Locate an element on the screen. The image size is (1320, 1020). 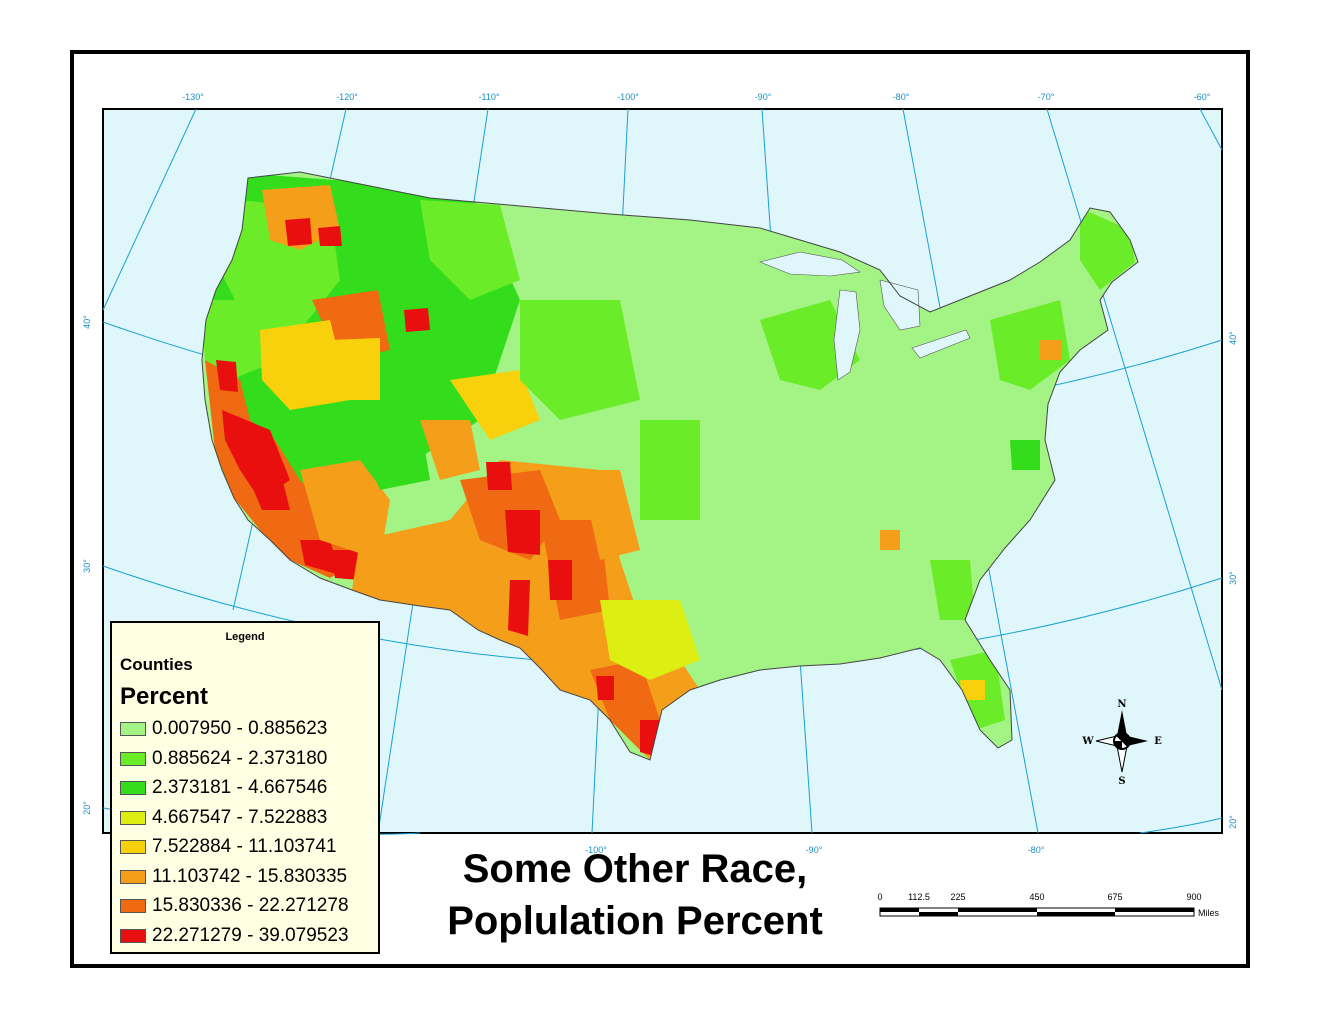
legend-class-row: 7.522884 - 11.103741 is located at coordinates (228, 847).